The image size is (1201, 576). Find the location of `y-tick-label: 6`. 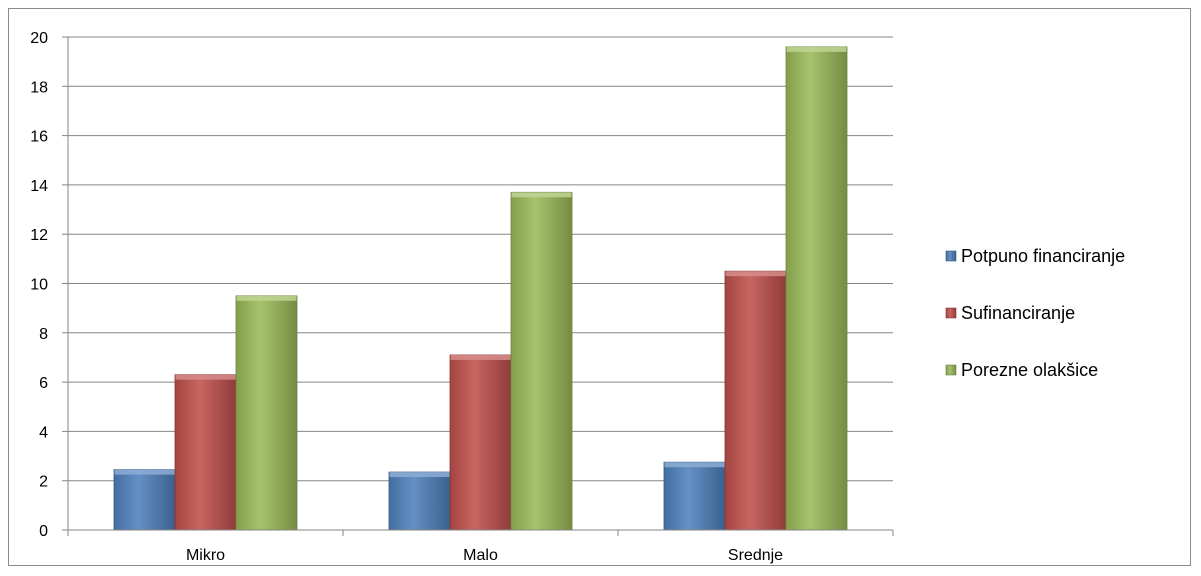

y-tick-label: 6 is located at coordinates (43, 383).